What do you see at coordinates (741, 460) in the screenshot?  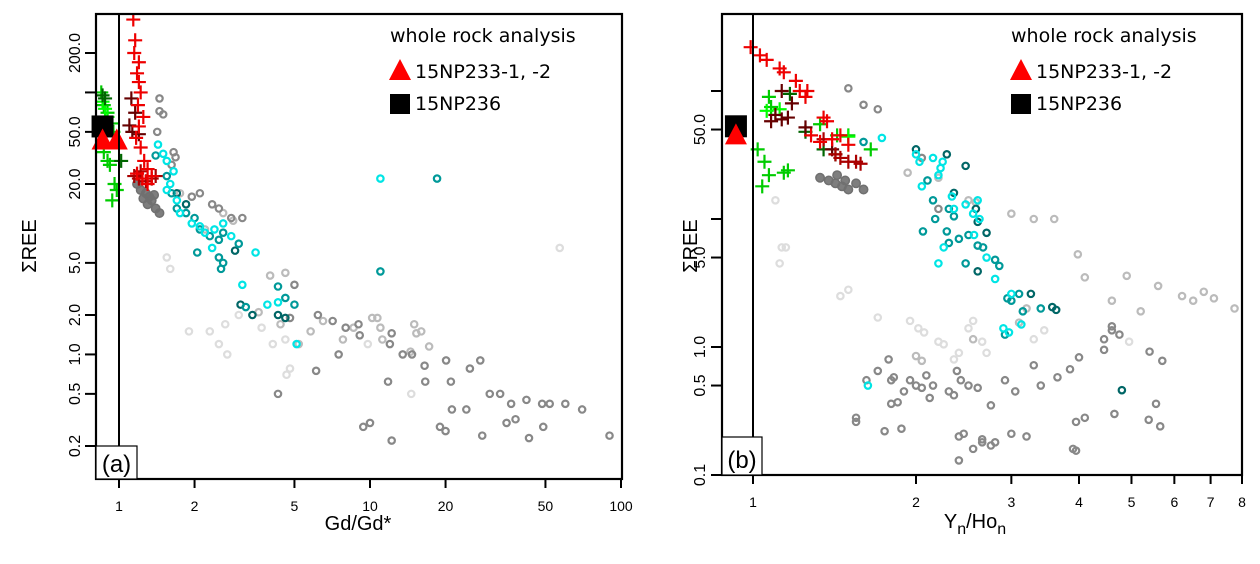 I see `panel-label: (b)` at bounding box center [741, 460].